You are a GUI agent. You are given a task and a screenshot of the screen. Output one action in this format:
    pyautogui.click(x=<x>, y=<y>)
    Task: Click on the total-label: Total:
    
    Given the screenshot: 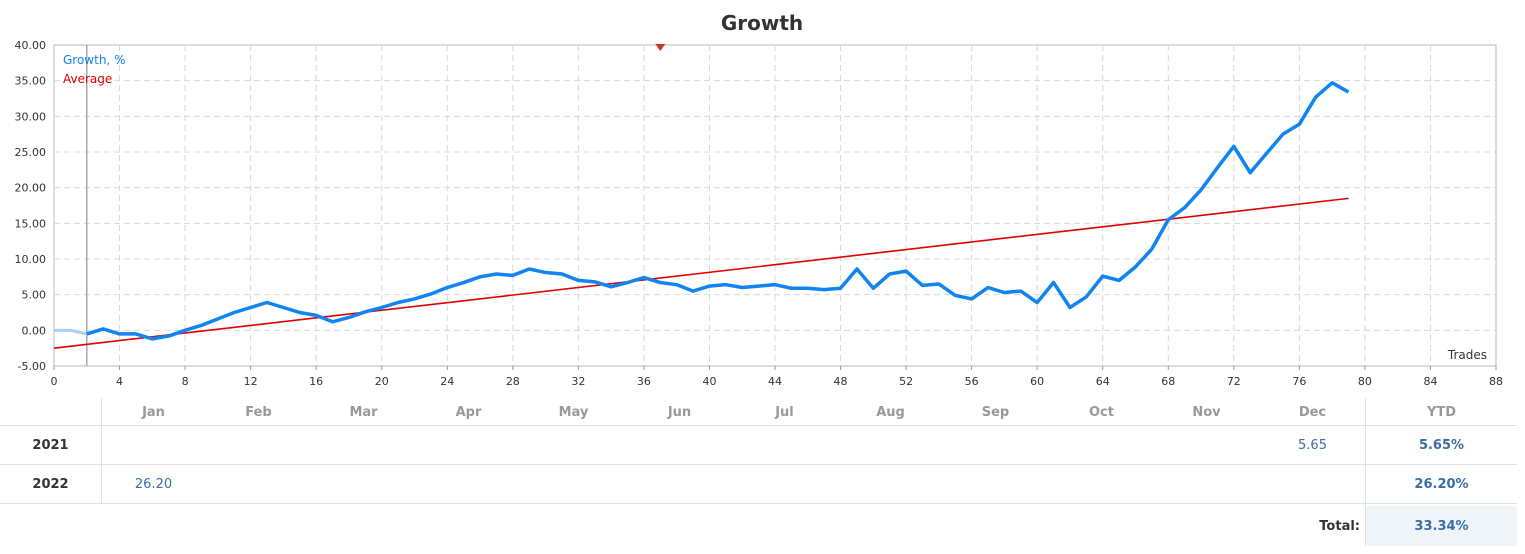 What is the action you would take?
    pyautogui.click(x=1339, y=526)
    